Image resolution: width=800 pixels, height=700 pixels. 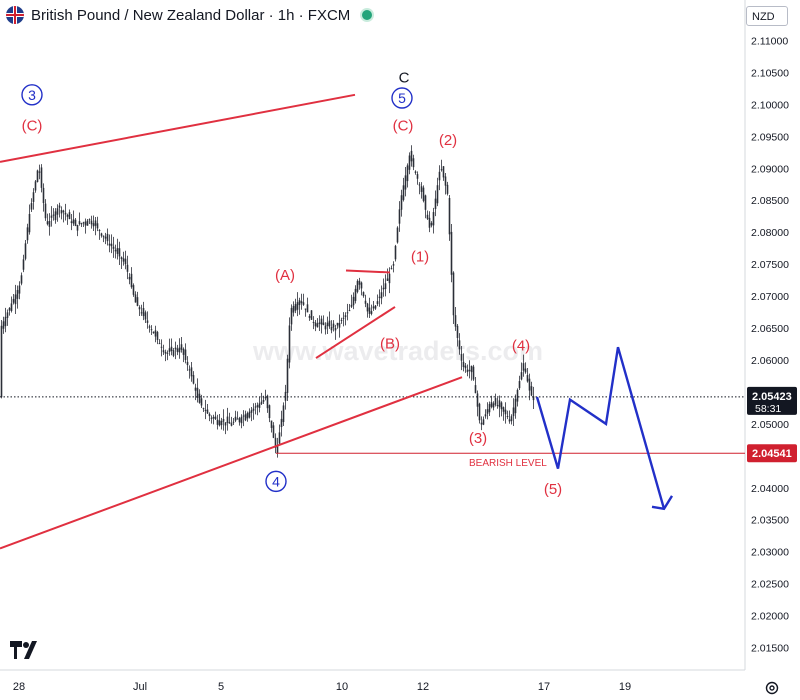 I want to click on price-tick-label: 2.03000, so click(x=770, y=553).